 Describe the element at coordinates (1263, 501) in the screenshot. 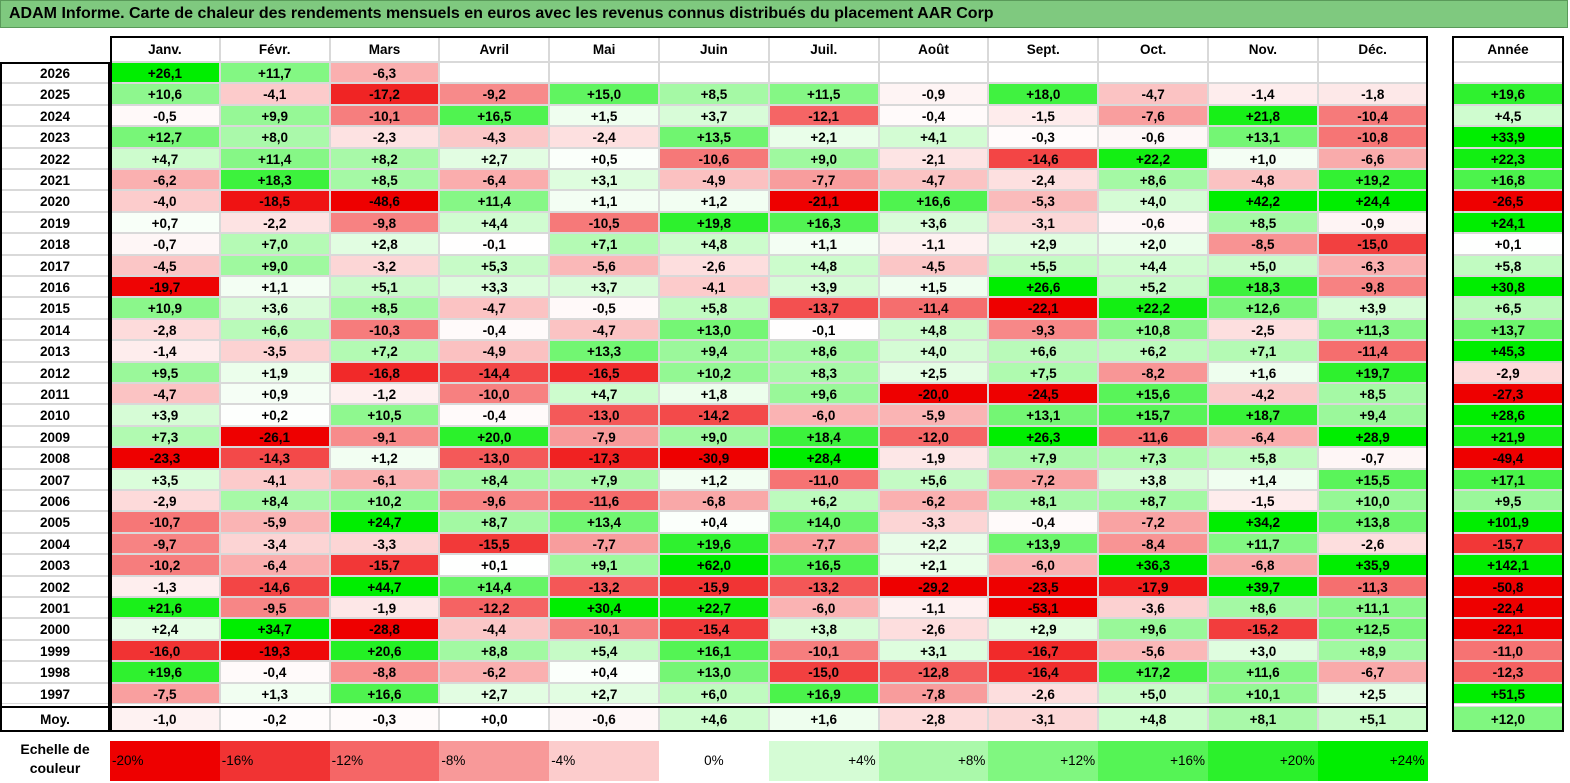

I see `heatmap-cell: -1,5` at that location.